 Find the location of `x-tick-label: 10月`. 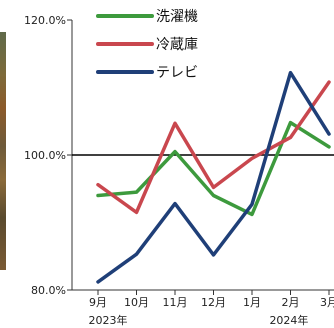

x-tick-label: 10月 is located at coordinates (136, 302).